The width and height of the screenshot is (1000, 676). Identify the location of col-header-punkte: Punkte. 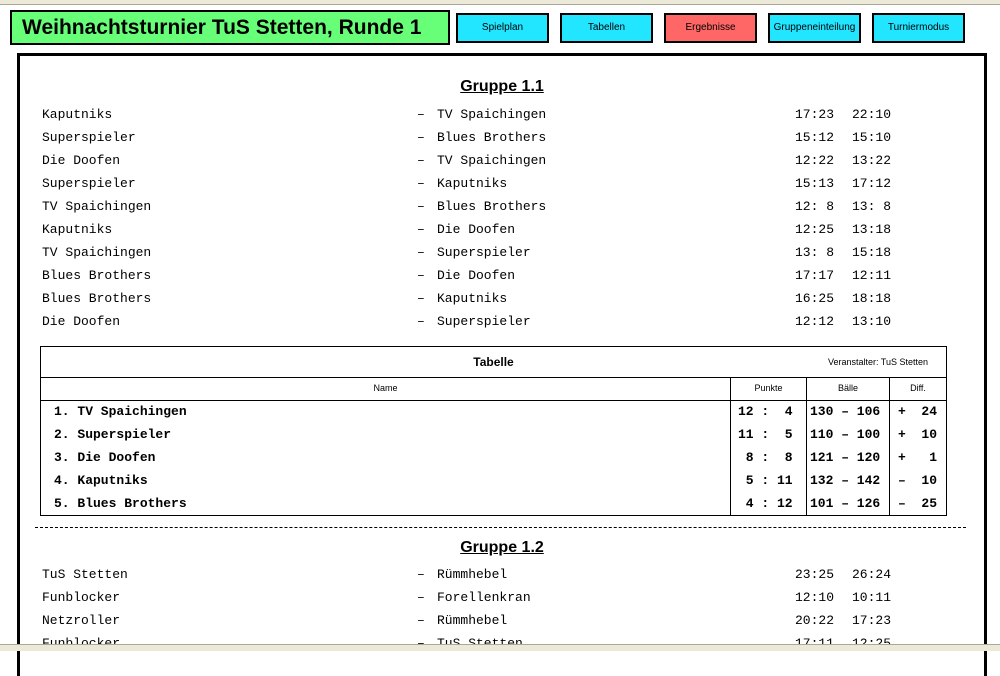
(768, 388).